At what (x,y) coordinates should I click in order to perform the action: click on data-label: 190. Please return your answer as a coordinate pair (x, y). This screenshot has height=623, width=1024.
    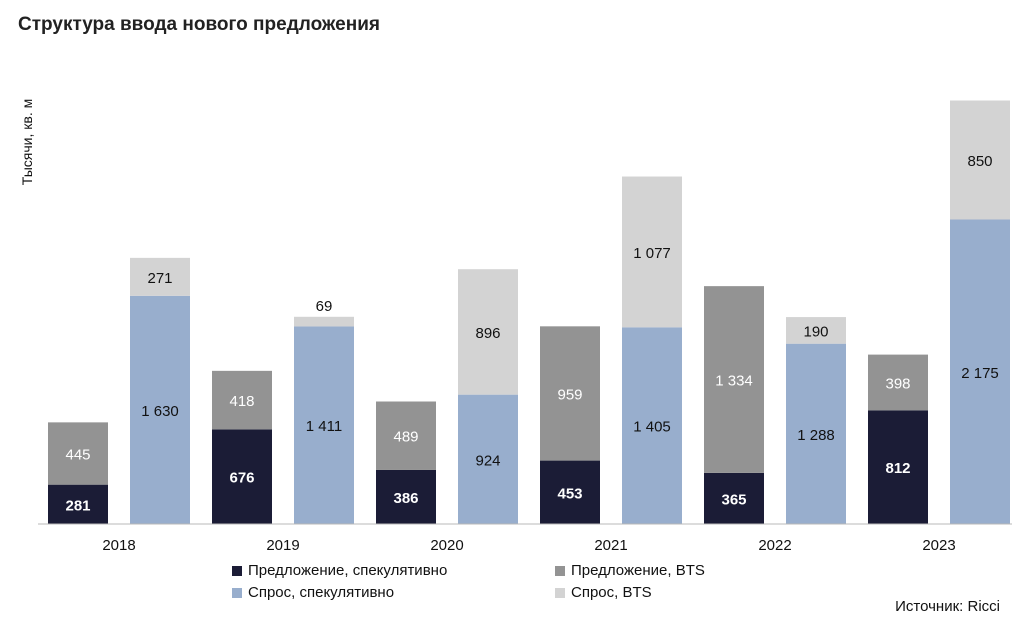
    Looking at the image, I should click on (815, 331).